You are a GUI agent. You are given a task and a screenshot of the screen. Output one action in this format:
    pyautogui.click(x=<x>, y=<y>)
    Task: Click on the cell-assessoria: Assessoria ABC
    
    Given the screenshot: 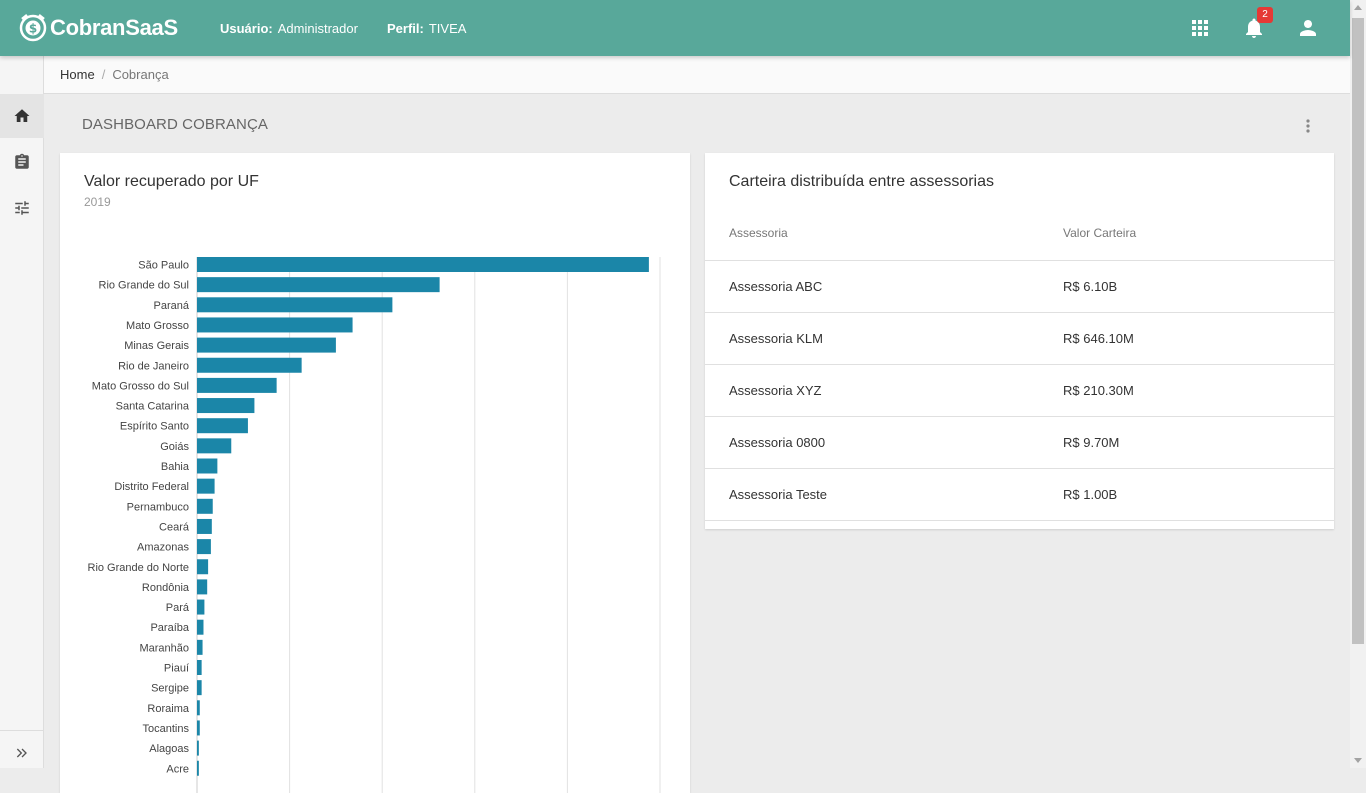 What is the action you would take?
    pyautogui.click(x=776, y=286)
    